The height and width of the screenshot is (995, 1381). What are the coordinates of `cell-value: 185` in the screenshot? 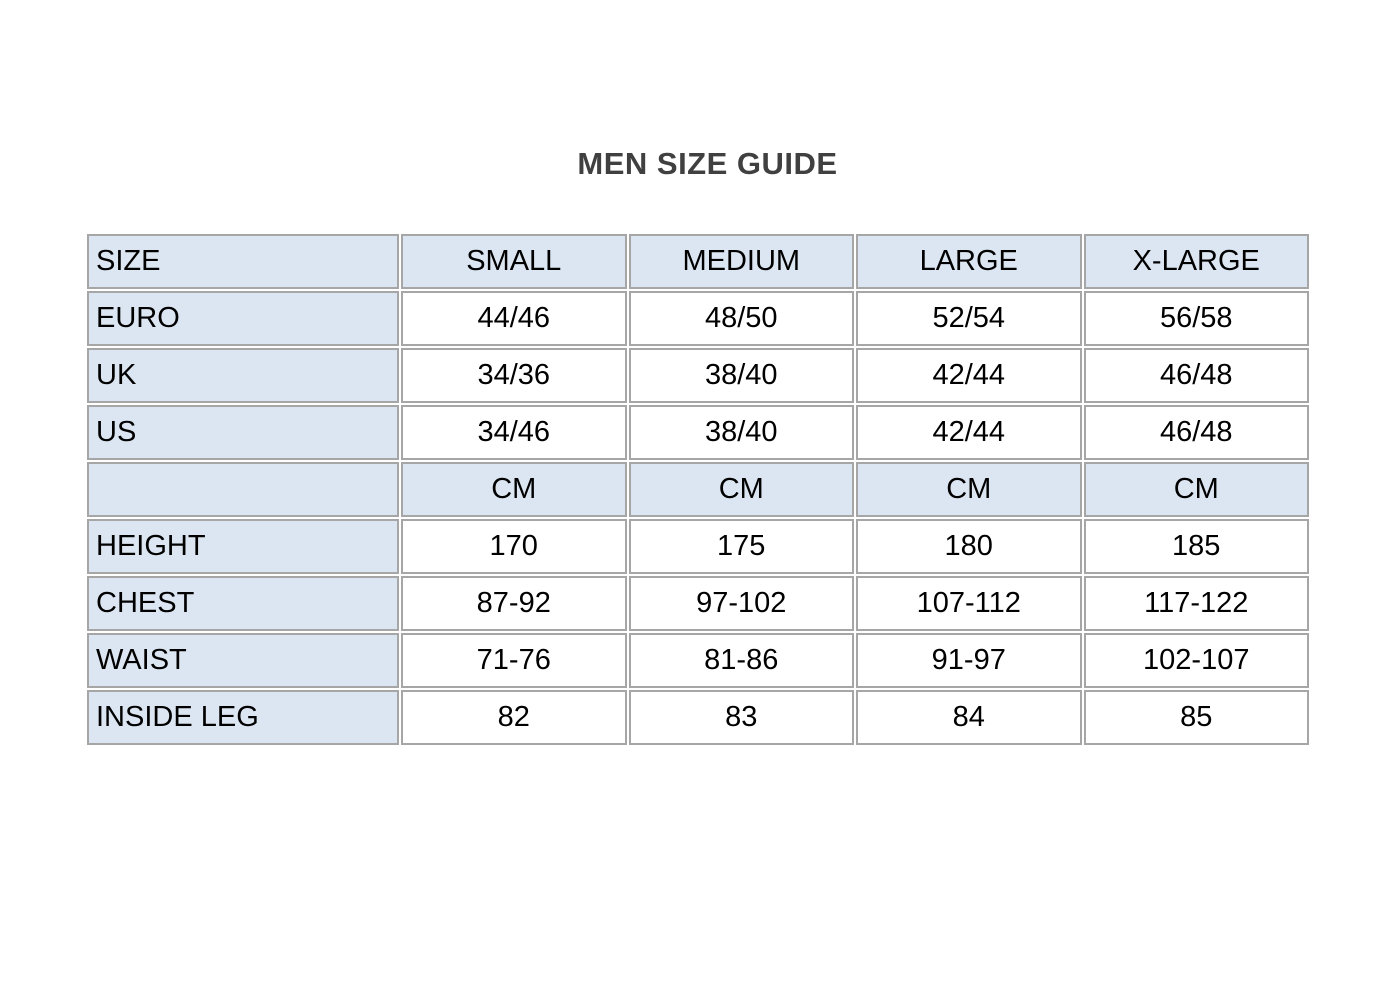 It's located at (1196, 546).